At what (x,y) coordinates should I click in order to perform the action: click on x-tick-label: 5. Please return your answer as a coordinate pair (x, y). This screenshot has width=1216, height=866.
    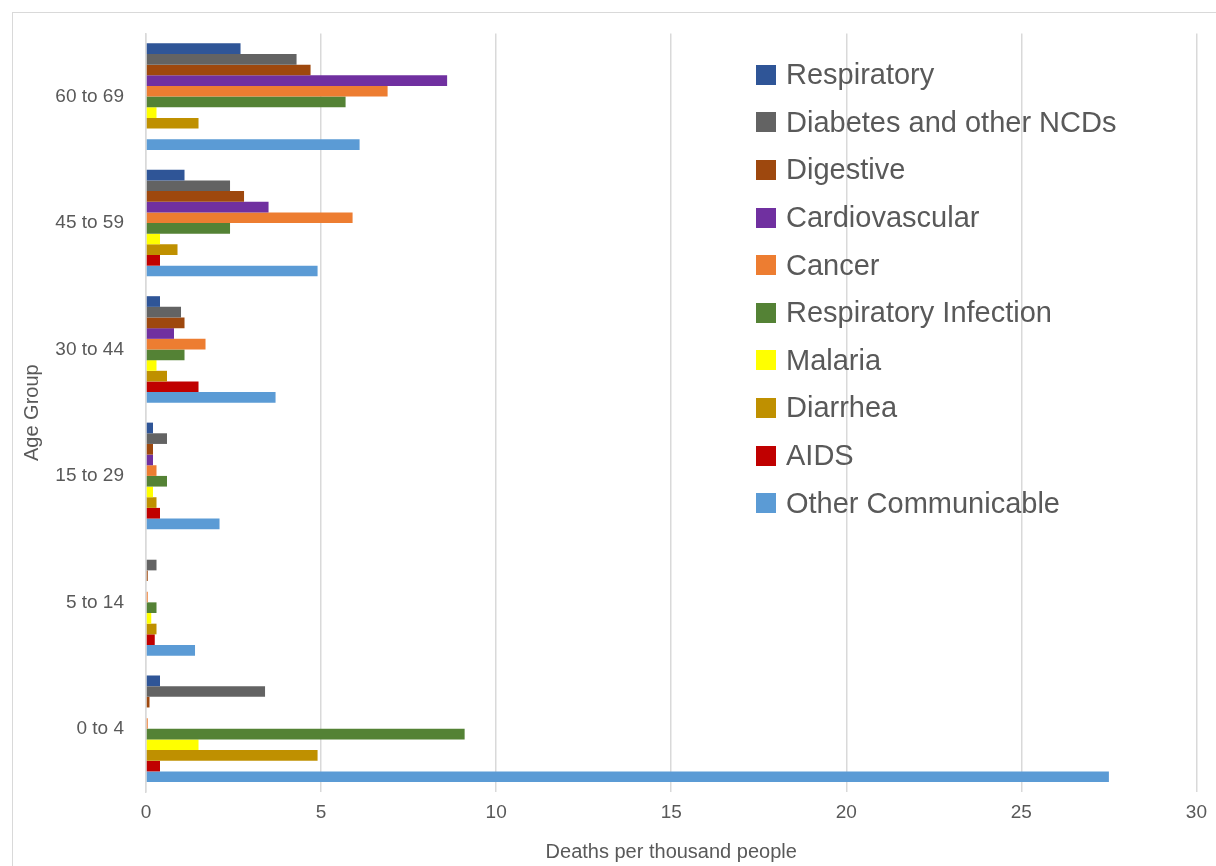
    Looking at the image, I should click on (321, 811).